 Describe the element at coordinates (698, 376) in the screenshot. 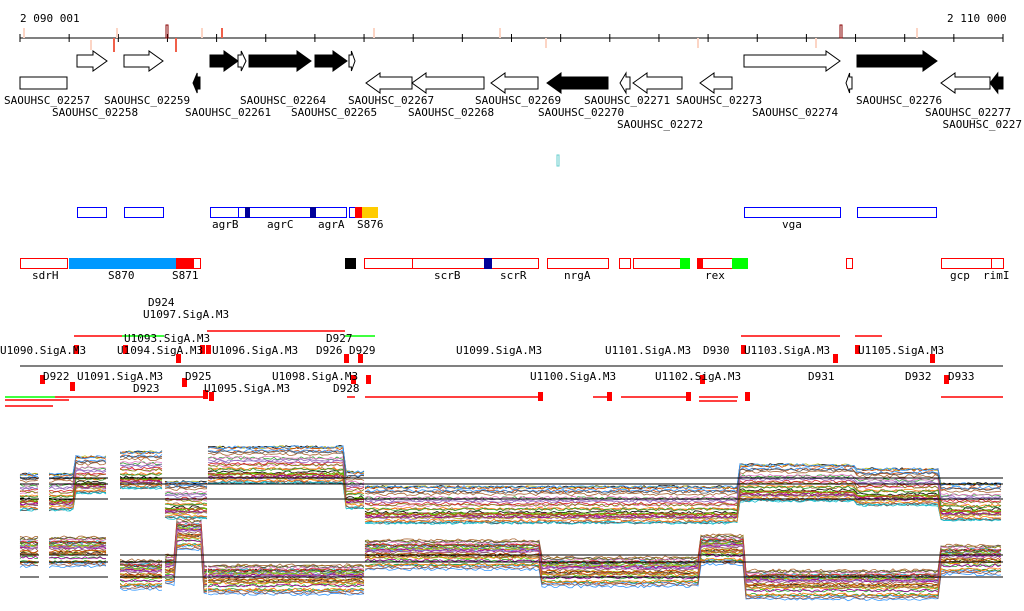

I see `operon-label: U1102.SigA.M3` at that location.